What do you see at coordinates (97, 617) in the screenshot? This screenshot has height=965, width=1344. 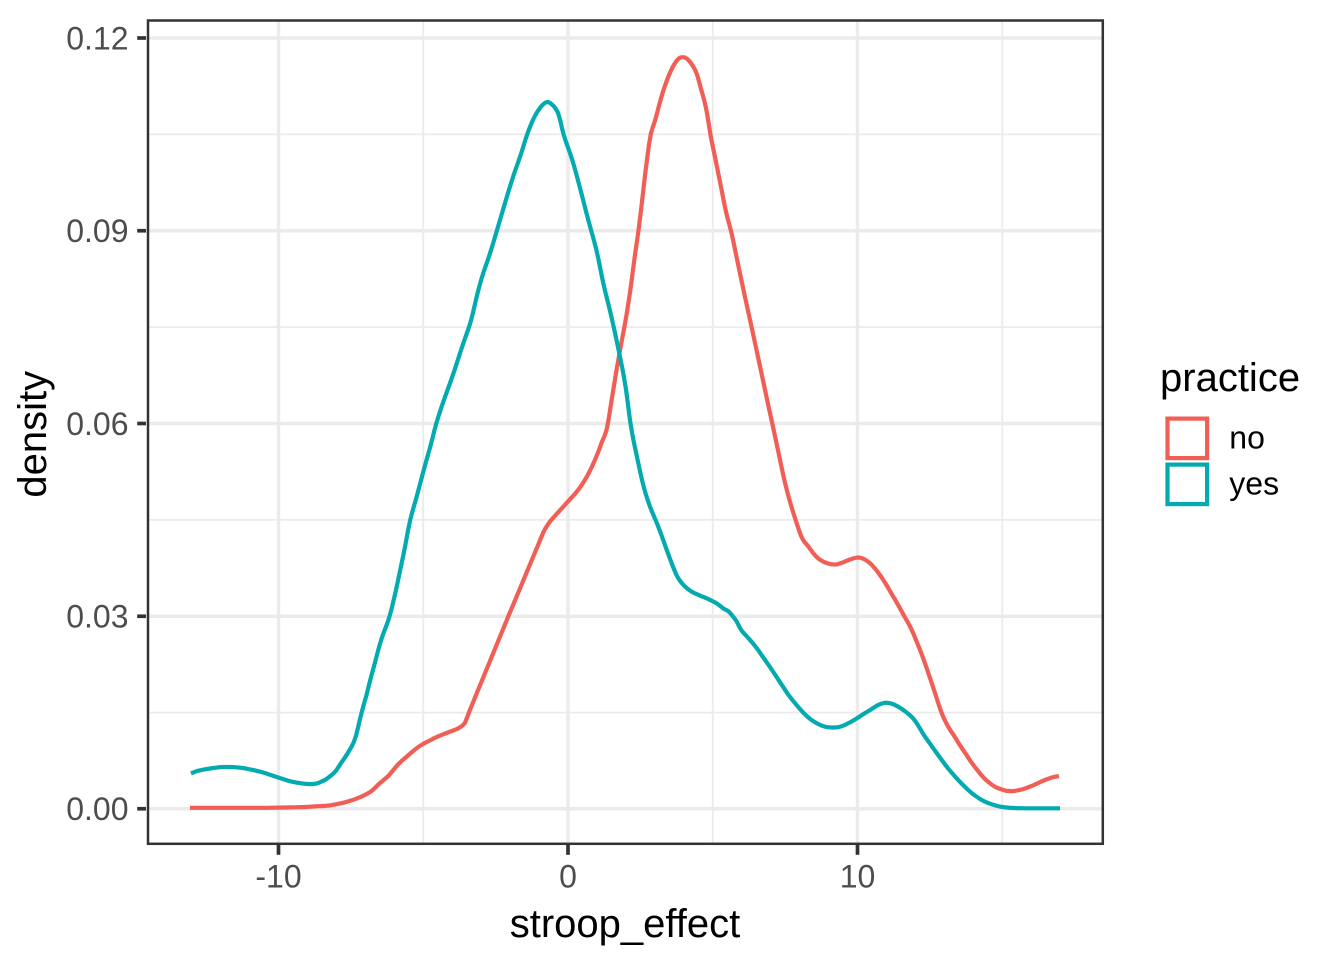 I see `svg-text: 0.03` at bounding box center [97, 617].